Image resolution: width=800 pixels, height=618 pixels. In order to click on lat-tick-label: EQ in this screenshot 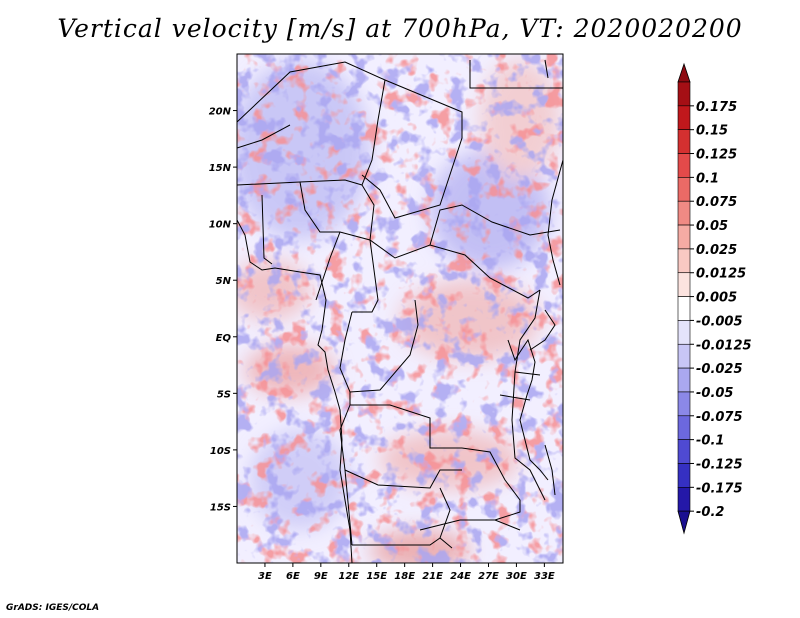, I will do `click(224, 338)`.